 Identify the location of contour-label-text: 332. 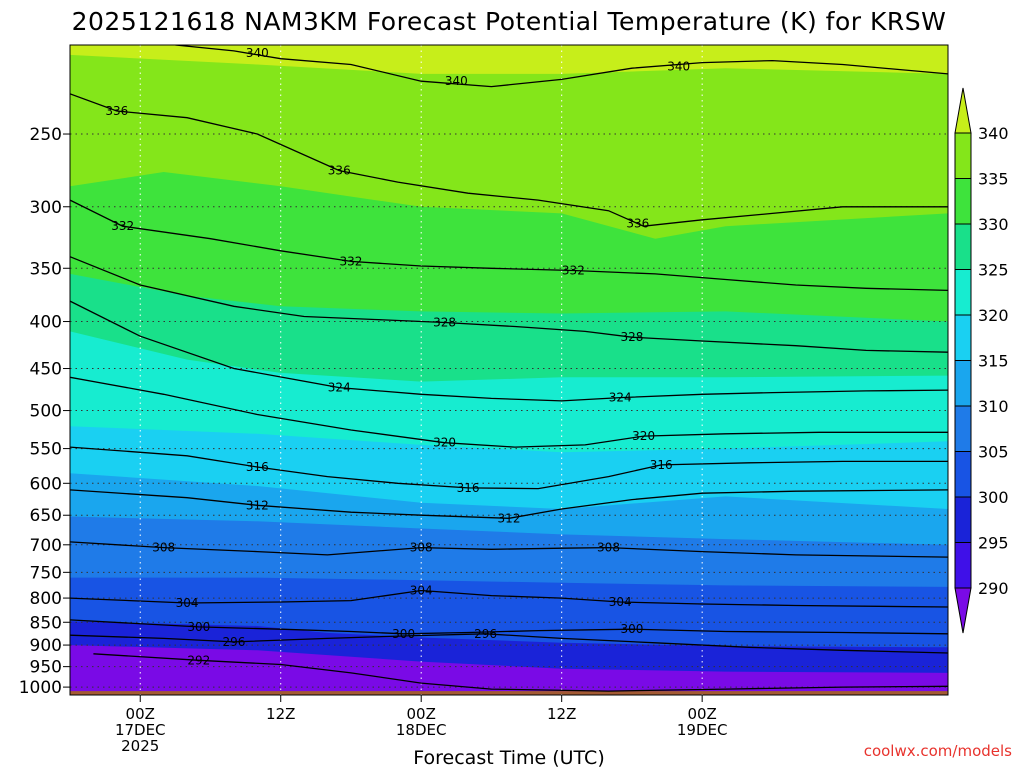
(573, 271).